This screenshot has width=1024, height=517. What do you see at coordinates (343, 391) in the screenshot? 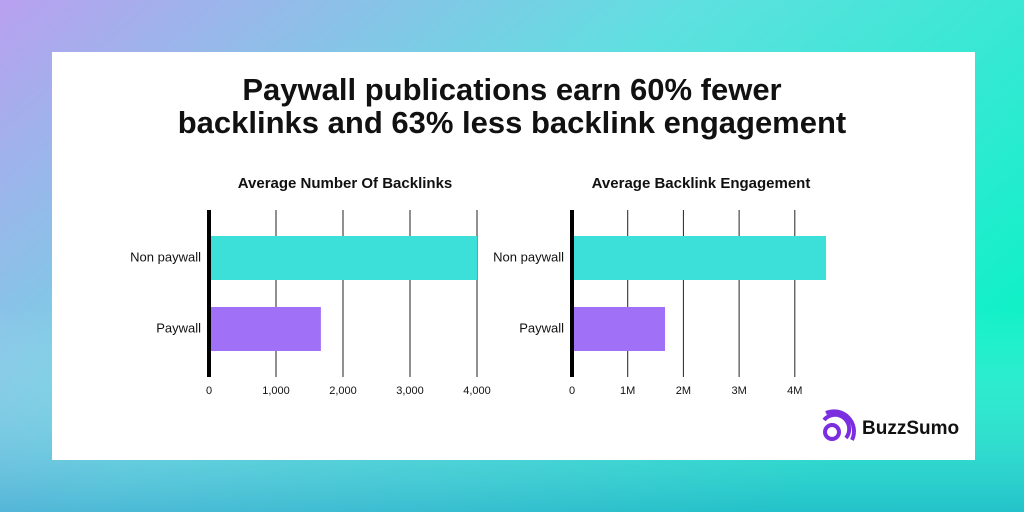
I see `x-tick-label: 2,000` at bounding box center [343, 391].